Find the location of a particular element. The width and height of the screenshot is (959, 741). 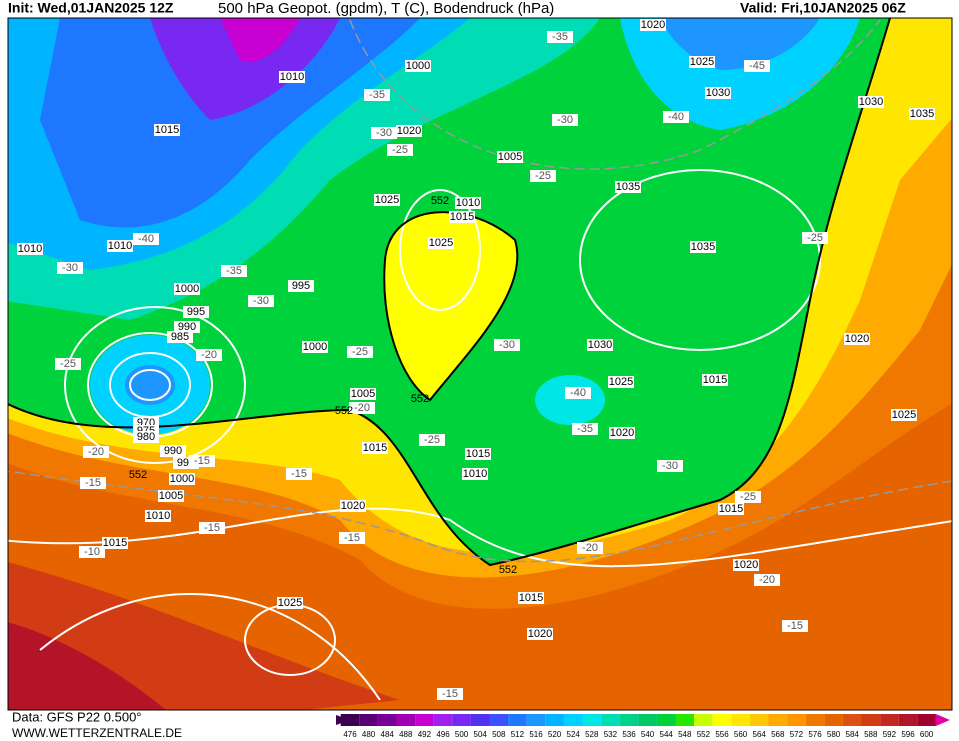

colorbar-label: 520 is located at coordinates (555, 734).